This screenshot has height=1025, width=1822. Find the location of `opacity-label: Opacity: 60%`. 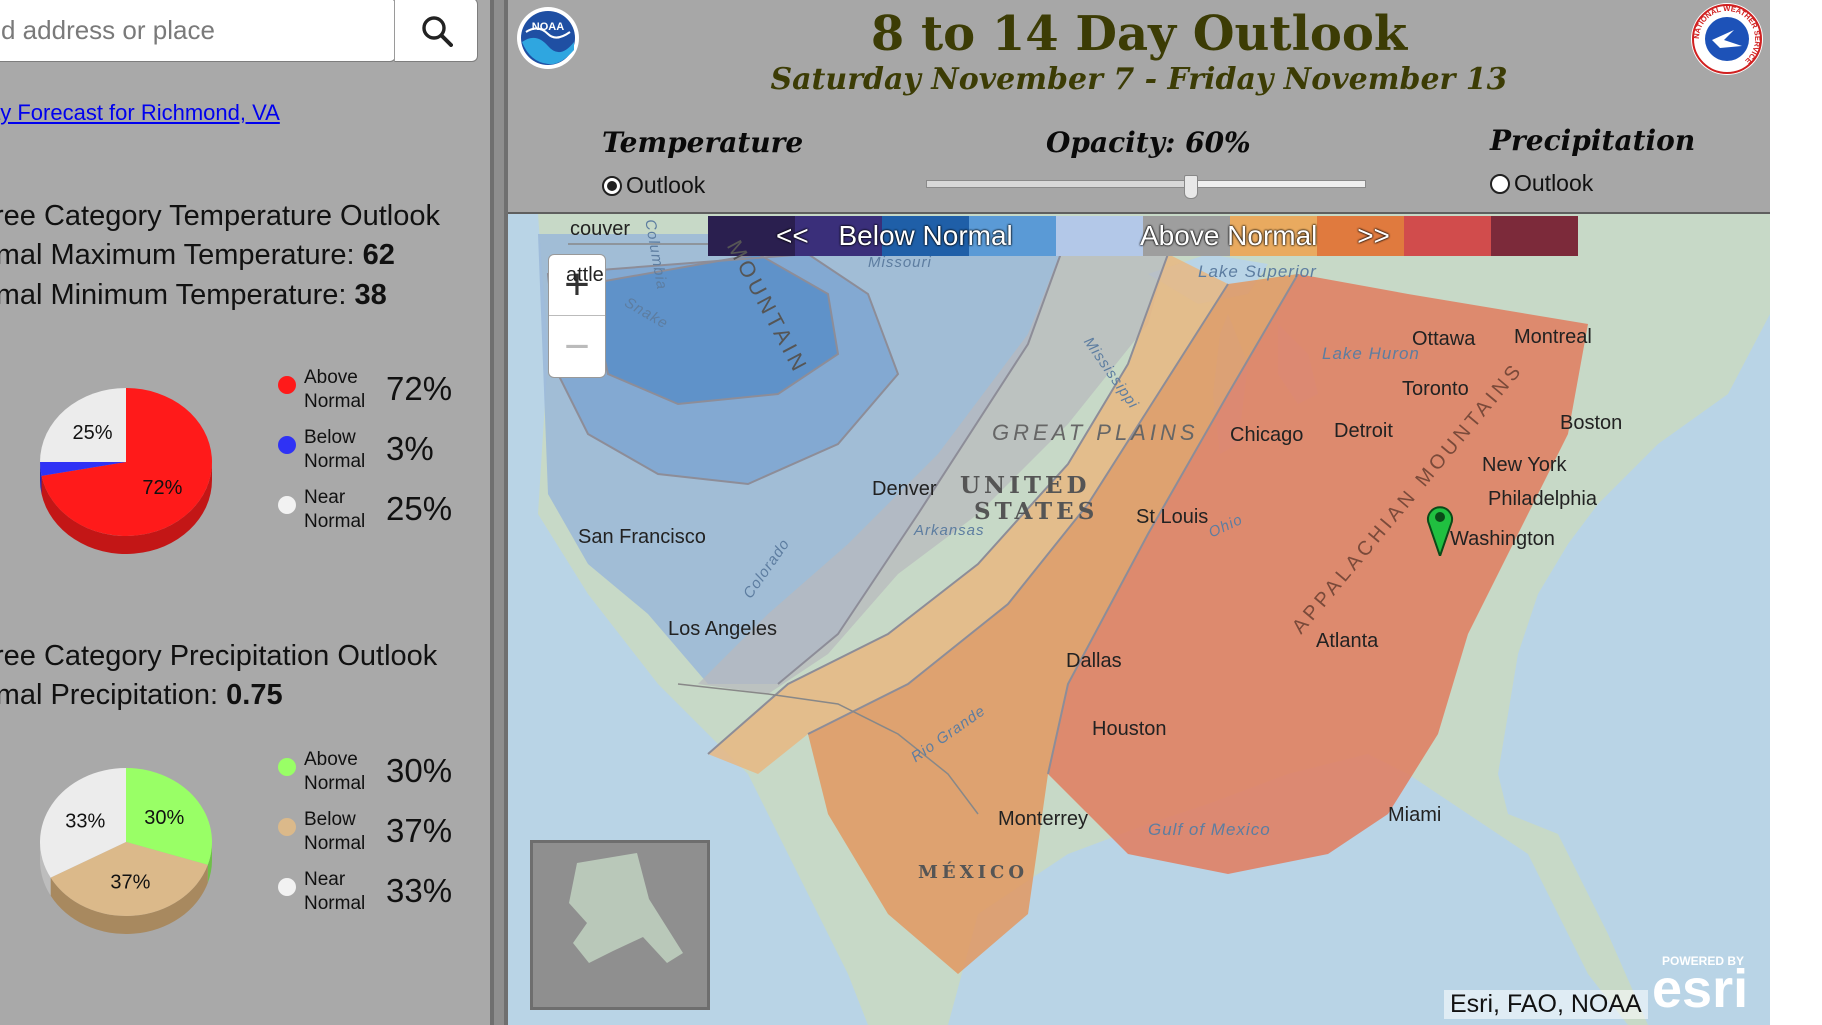

opacity-label: Opacity: 60% is located at coordinates (1148, 142).